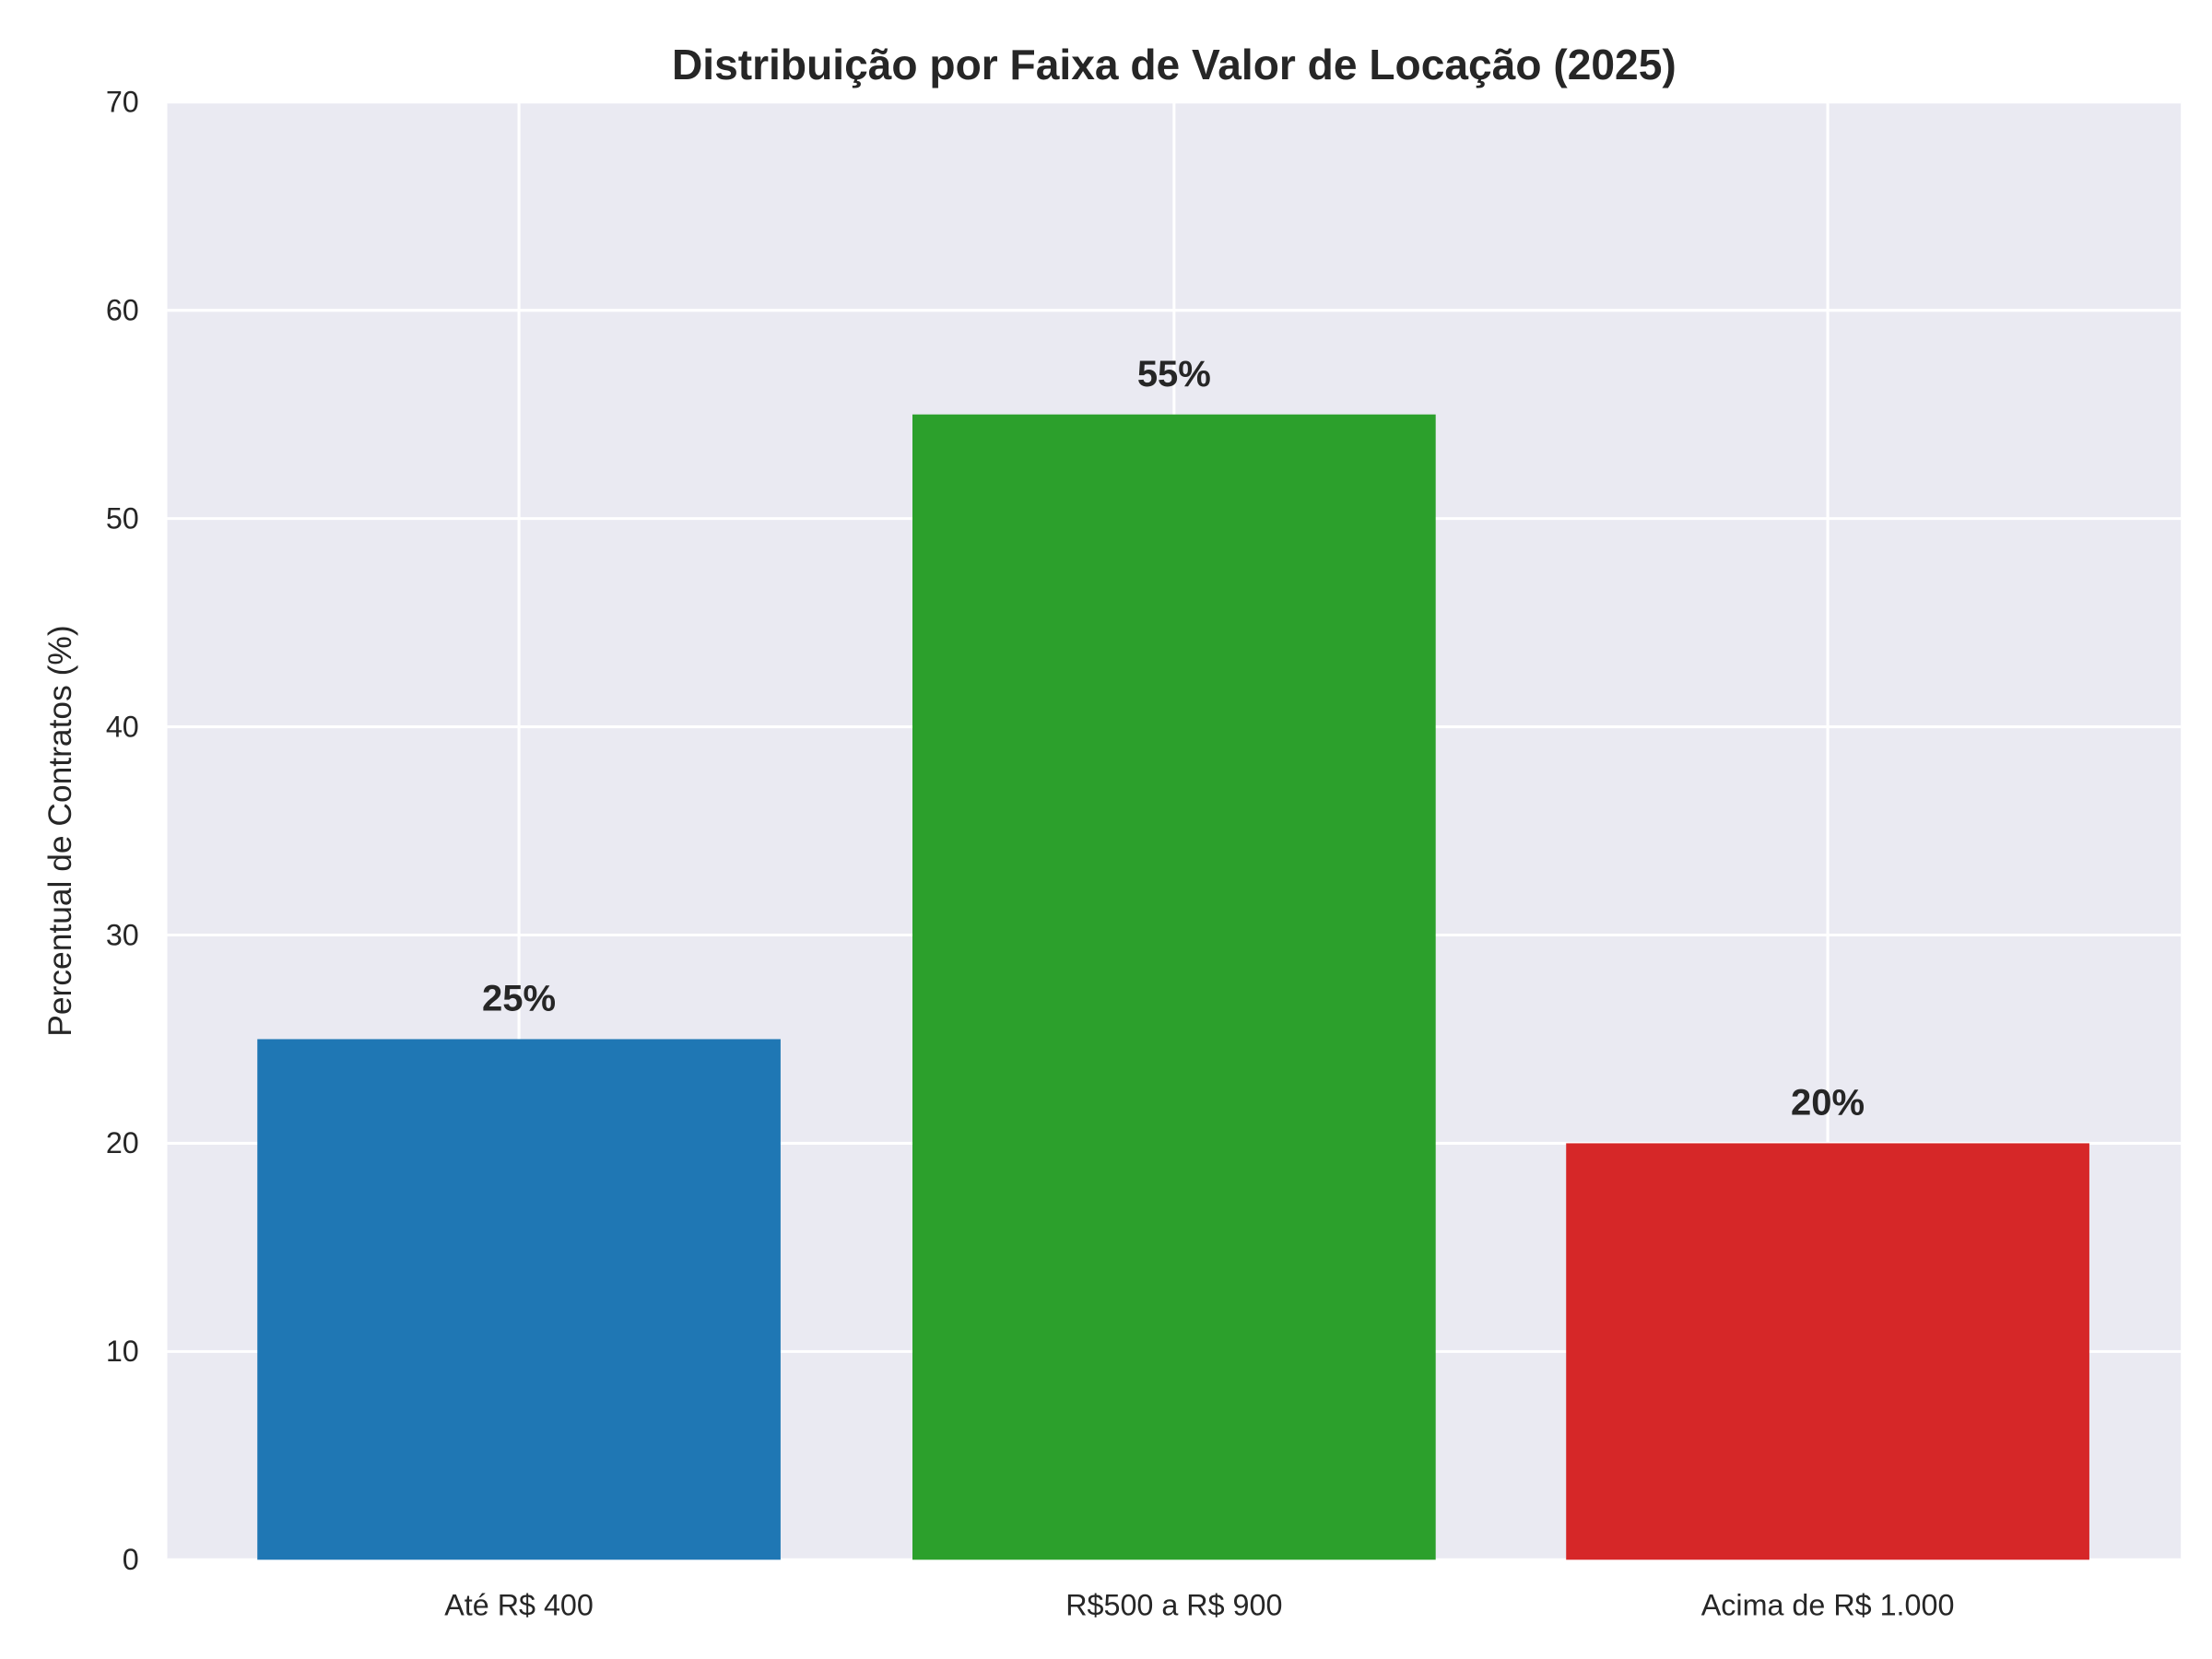  I want to click on y-axis-ticks: 0 10 20 30 40 50 60 70, so click(122, 831).